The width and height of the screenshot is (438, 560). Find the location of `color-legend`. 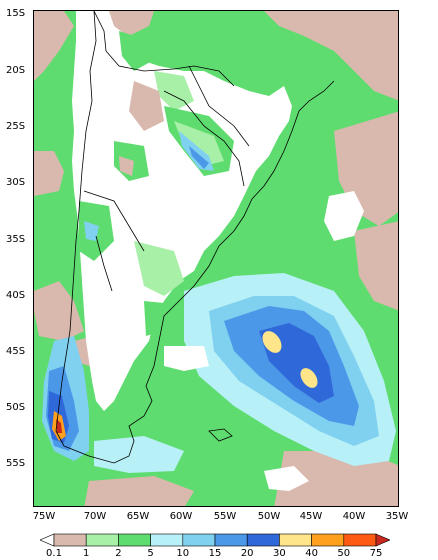

color-legend is located at coordinates (215, 543).